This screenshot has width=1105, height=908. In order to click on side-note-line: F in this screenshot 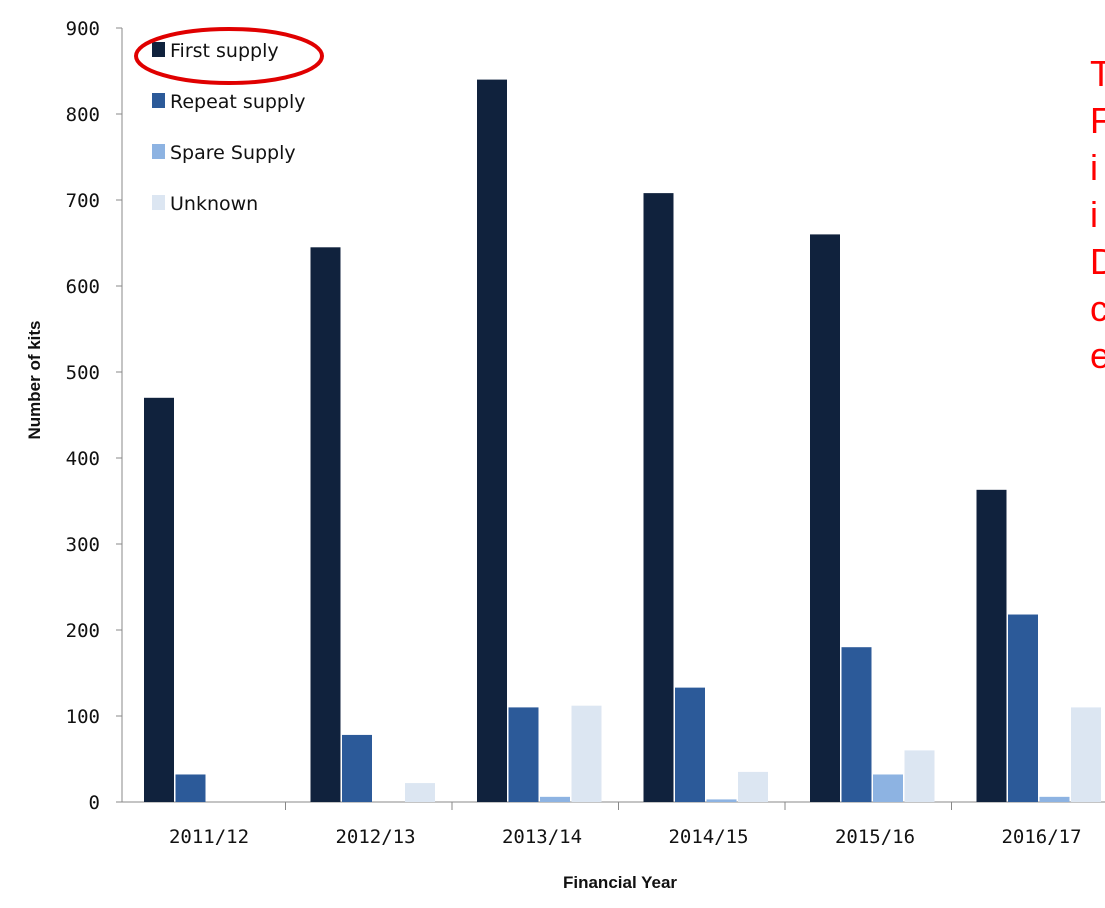, I will do `click(1097, 120)`.